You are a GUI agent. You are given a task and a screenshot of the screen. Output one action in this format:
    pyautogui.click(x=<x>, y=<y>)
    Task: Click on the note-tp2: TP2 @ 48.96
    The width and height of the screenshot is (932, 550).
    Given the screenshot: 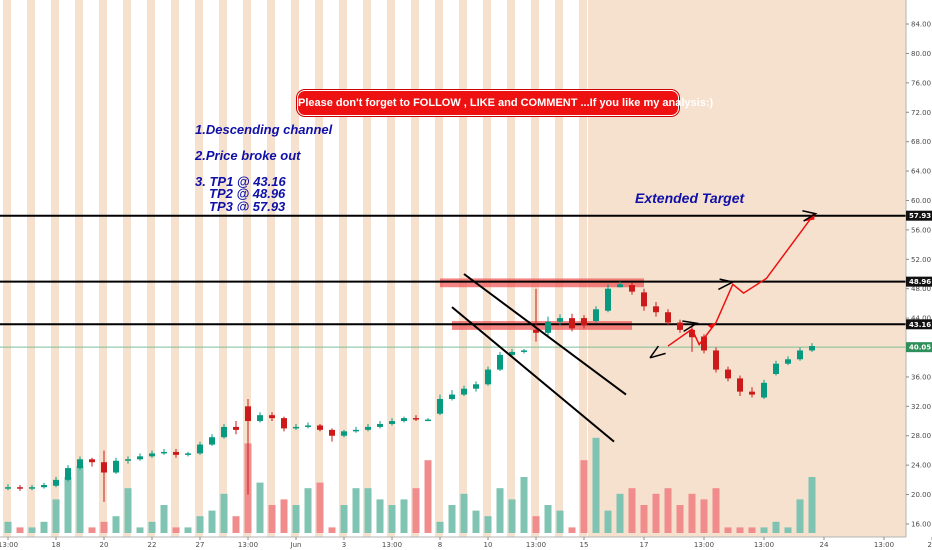 What is the action you would take?
    pyautogui.click(x=247, y=193)
    